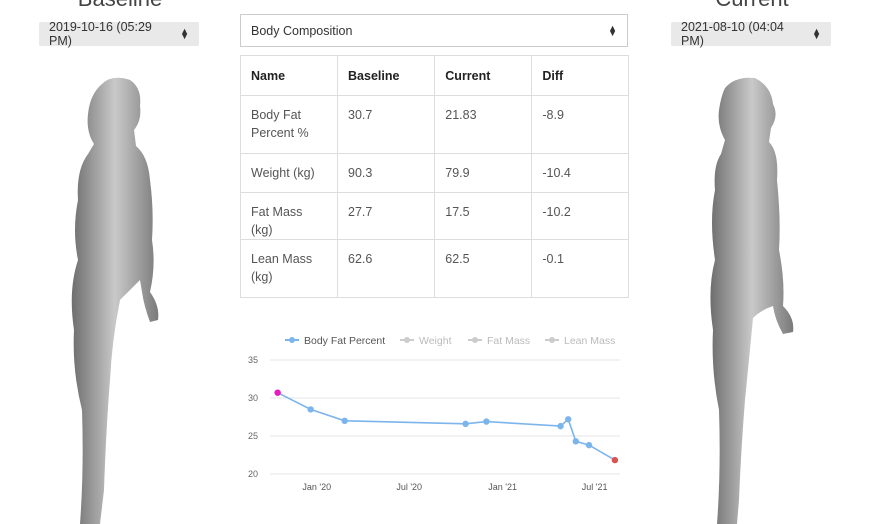 The height and width of the screenshot is (524, 870). What do you see at coordinates (435, 341) in the screenshot?
I see `legend-label-1: Weight` at bounding box center [435, 341].